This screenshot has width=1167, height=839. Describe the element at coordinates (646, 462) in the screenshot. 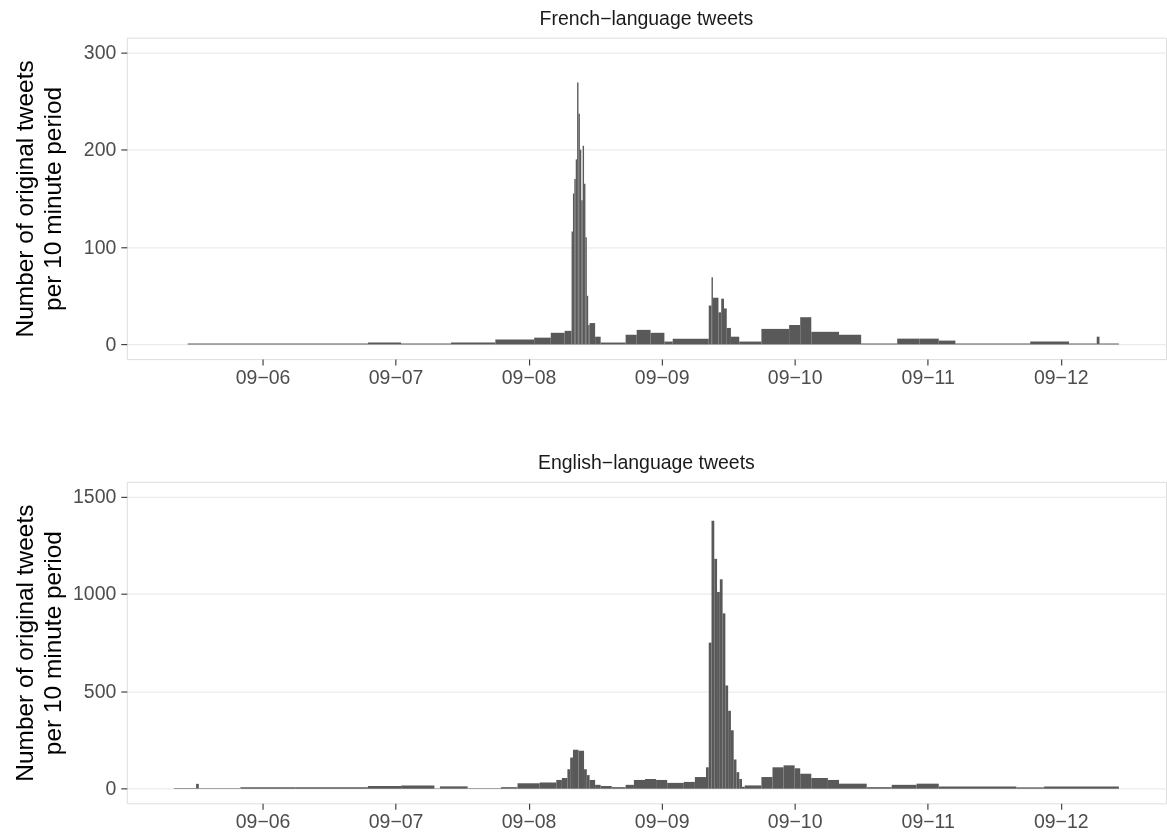

I see `chart-title: English−language tweets` at that location.